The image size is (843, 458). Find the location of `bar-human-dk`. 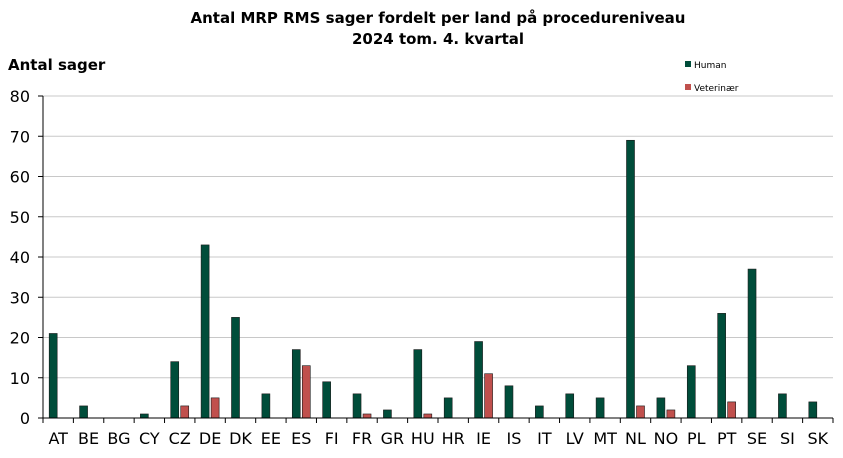

bar-human-dk is located at coordinates (235, 368).